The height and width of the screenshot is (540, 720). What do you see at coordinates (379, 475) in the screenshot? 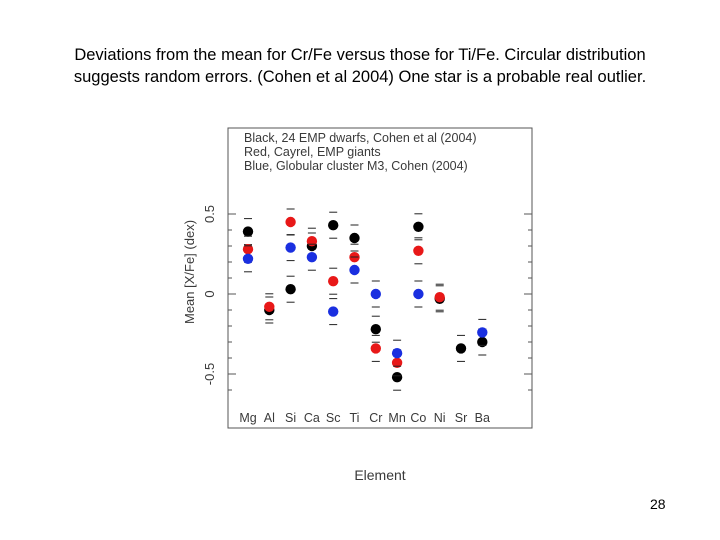
I see `x-axis-label: Element` at bounding box center [379, 475].